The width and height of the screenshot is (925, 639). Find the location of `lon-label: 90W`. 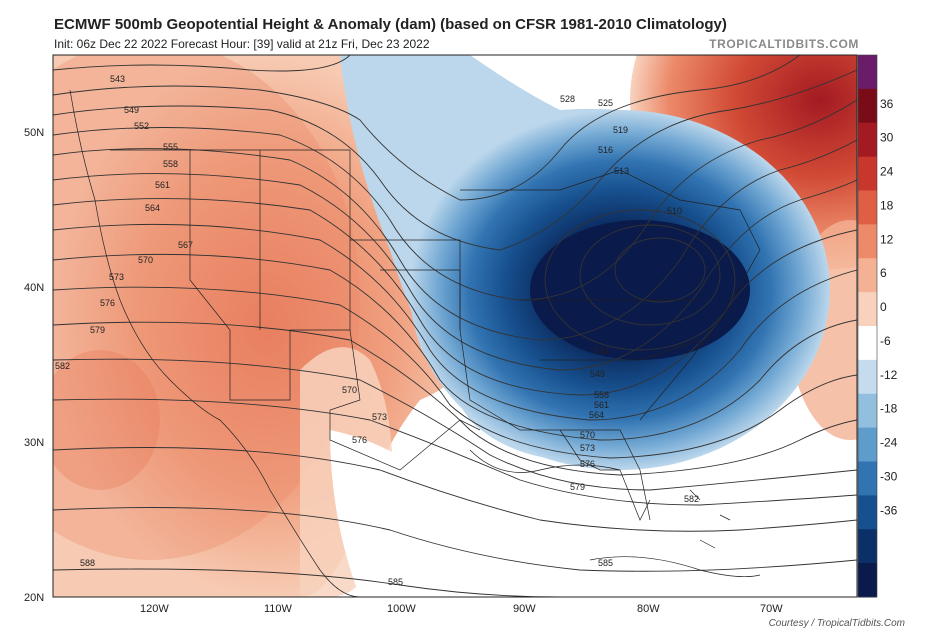

lon-label: 90W is located at coordinates (524, 609).